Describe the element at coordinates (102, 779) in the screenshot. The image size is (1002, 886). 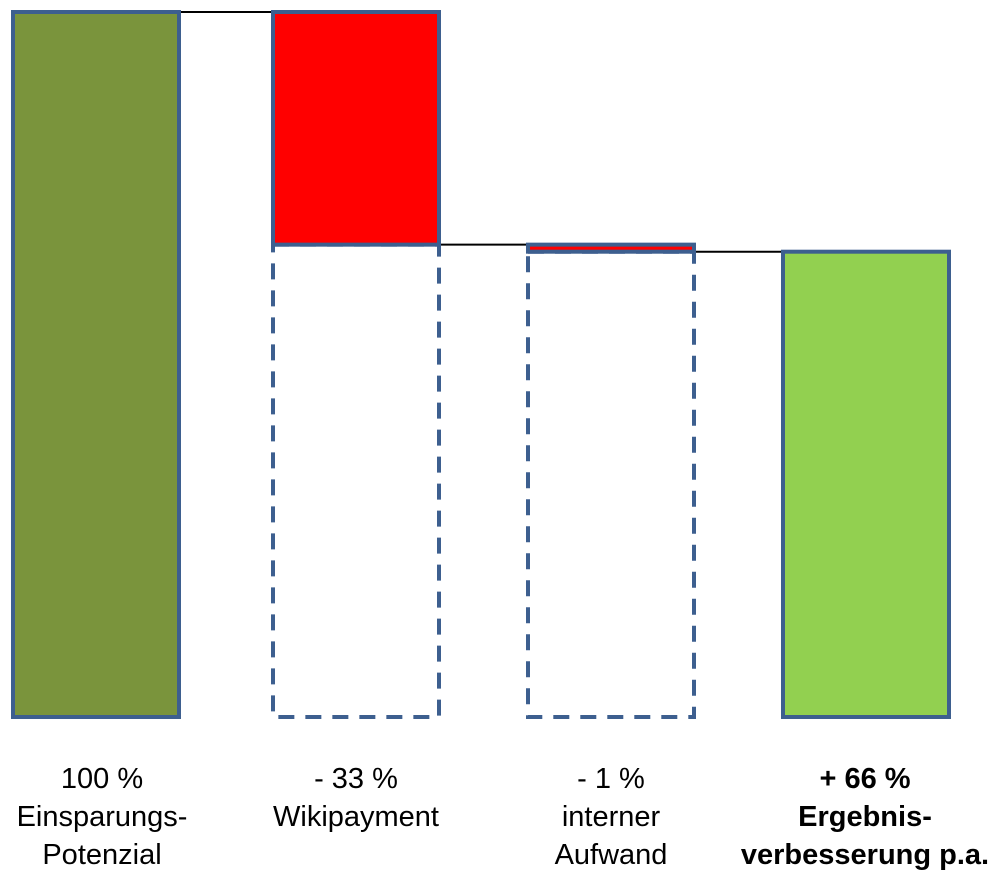
I see `value-label: 100 %` at that location.